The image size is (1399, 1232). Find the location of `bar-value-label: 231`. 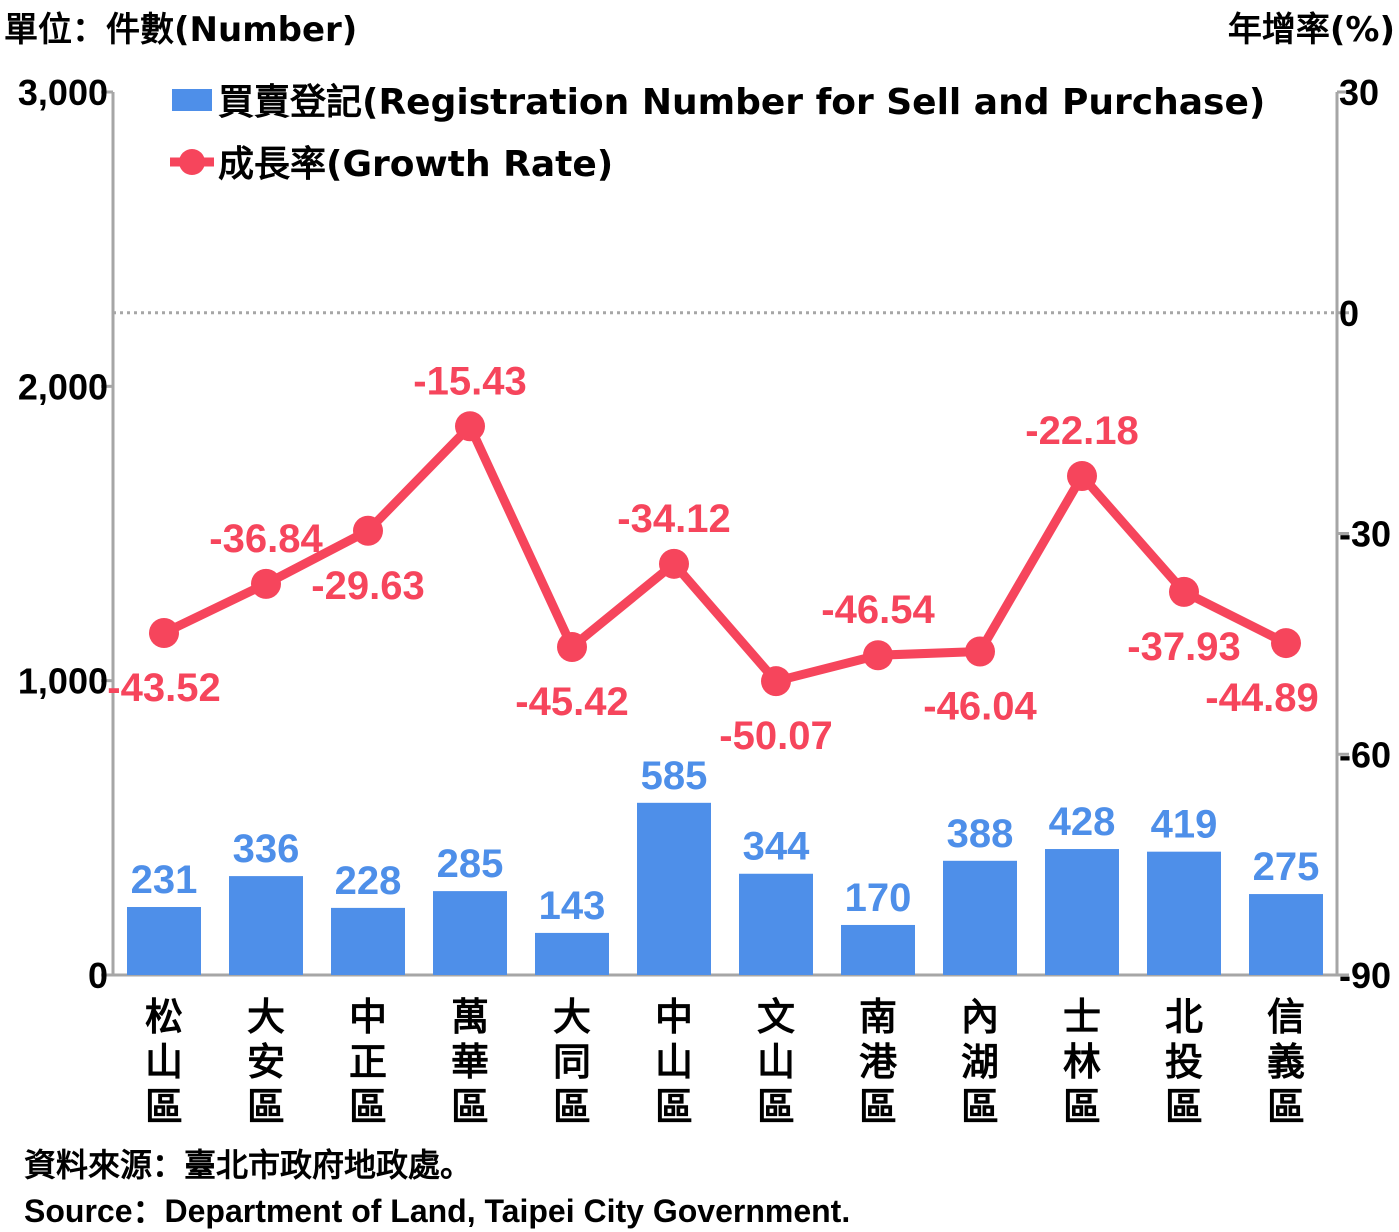

bar-value-label: 231 is located at coordinates (164, 880).